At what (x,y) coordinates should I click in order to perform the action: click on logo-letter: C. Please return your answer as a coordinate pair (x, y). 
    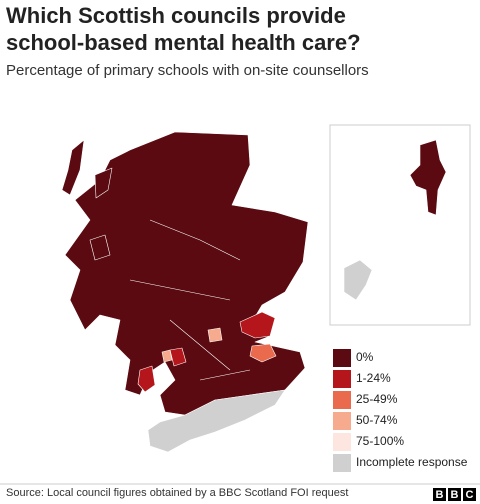
    Looking at the image, I should click on (470, 495).